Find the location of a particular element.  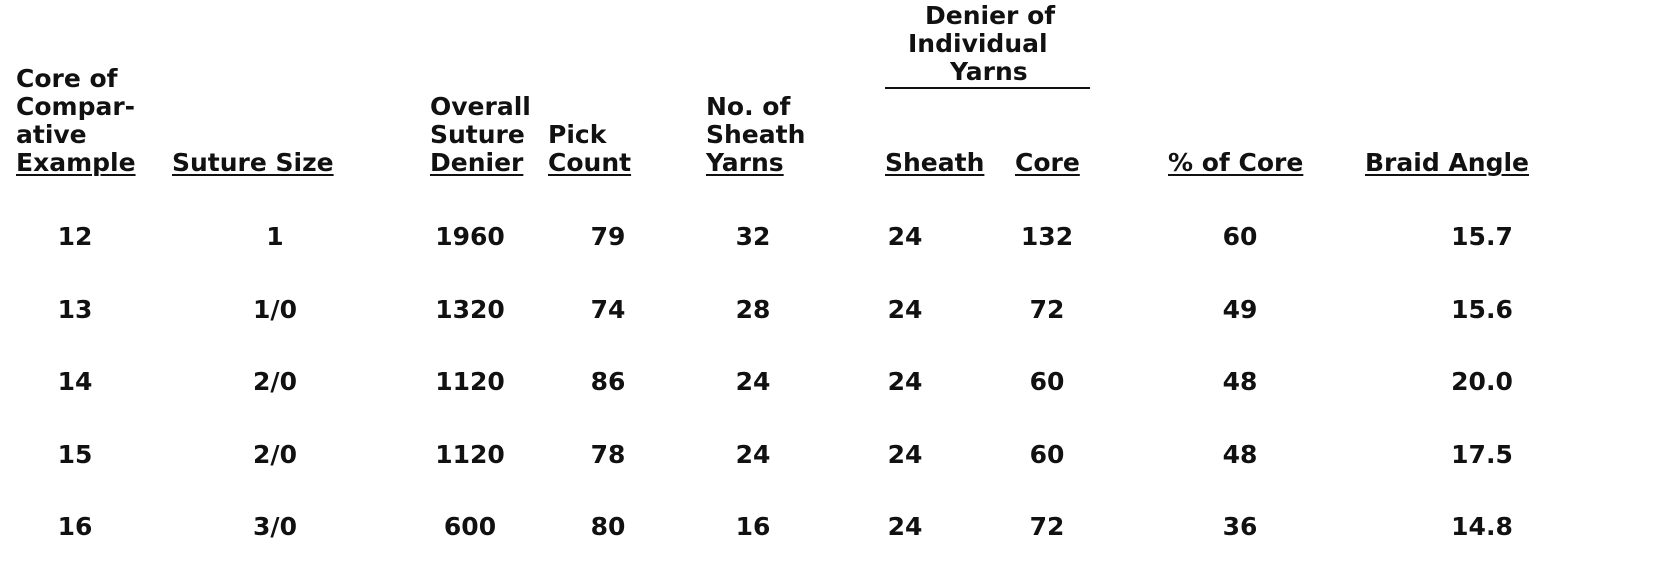

cell-example: 12 is located at coordinates (75, 236).